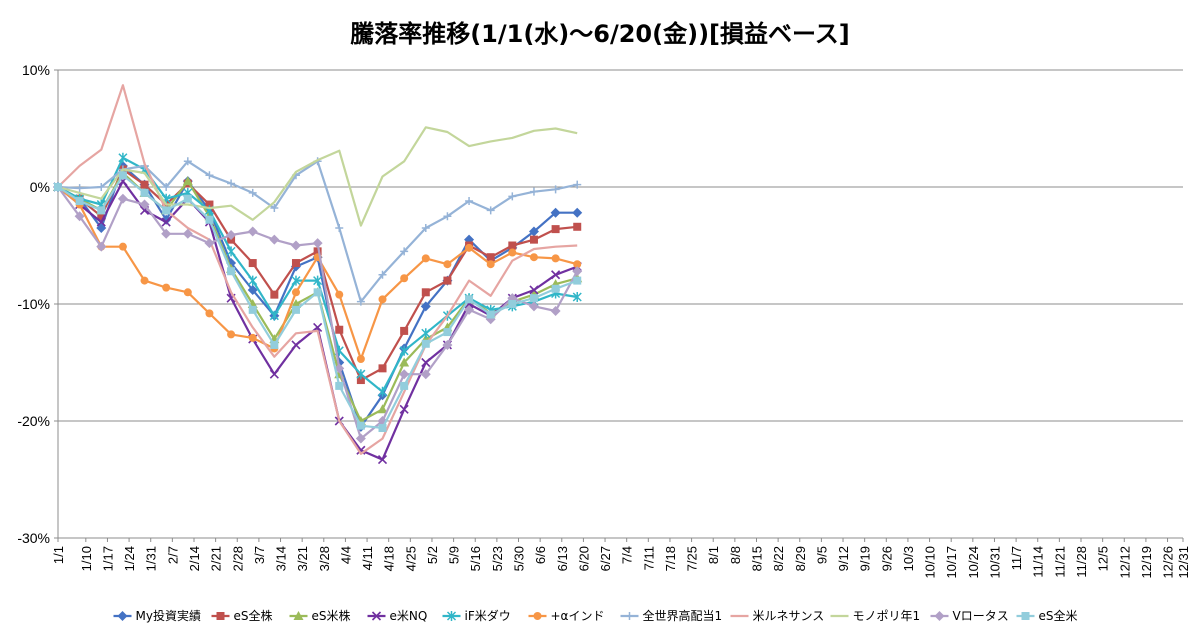  What do you see at coordinates (129, 558) in the screenshot?
I see `x-tick-label: 1/24` at bounding box center [129, 558].